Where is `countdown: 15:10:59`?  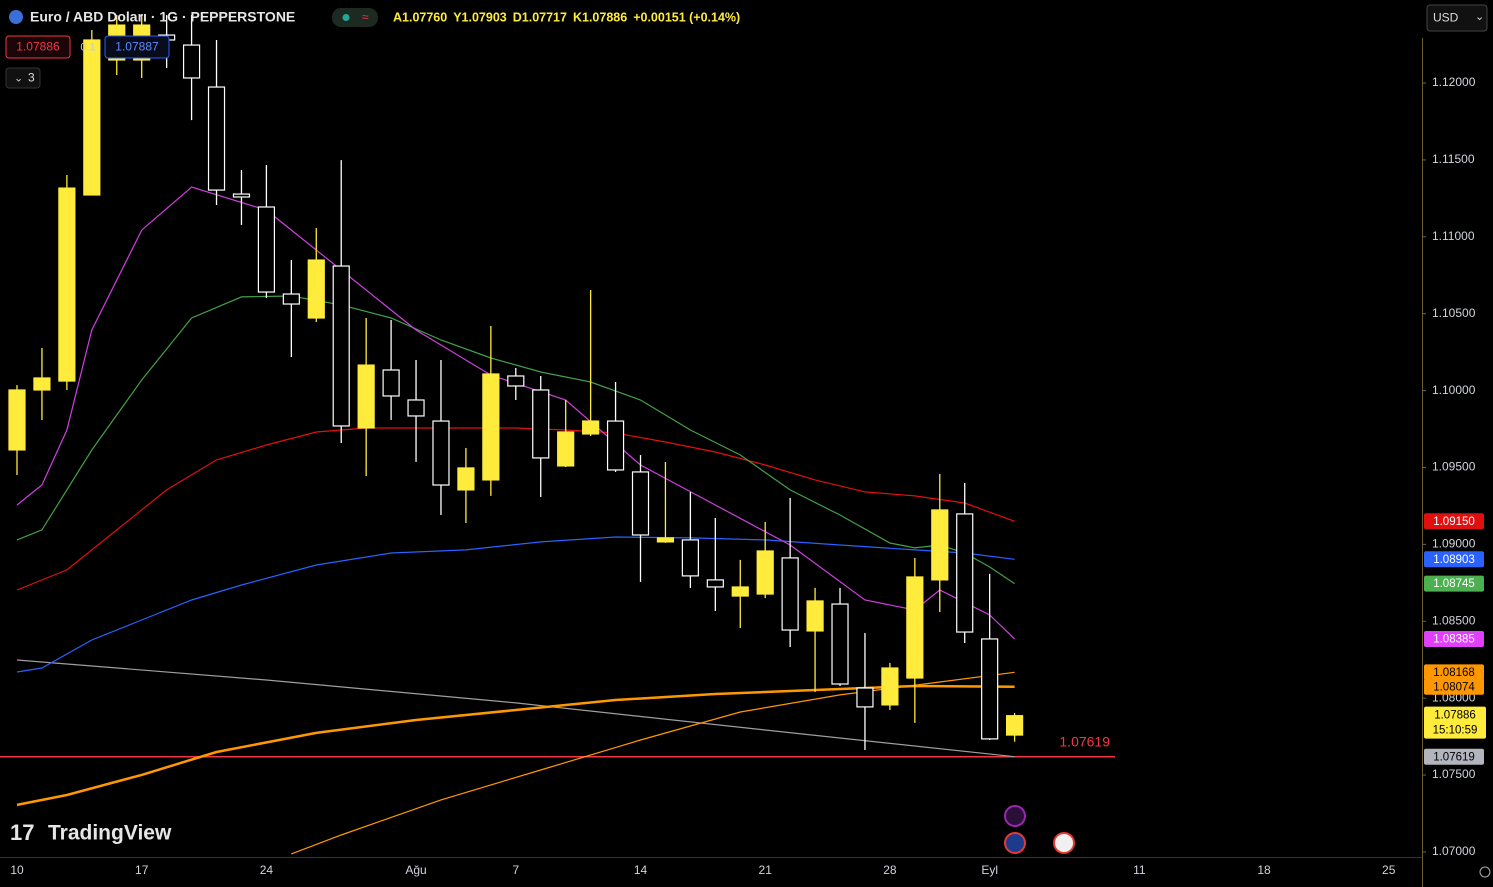
countdown: 15:10:59 is located at coordinates (1455, 731).